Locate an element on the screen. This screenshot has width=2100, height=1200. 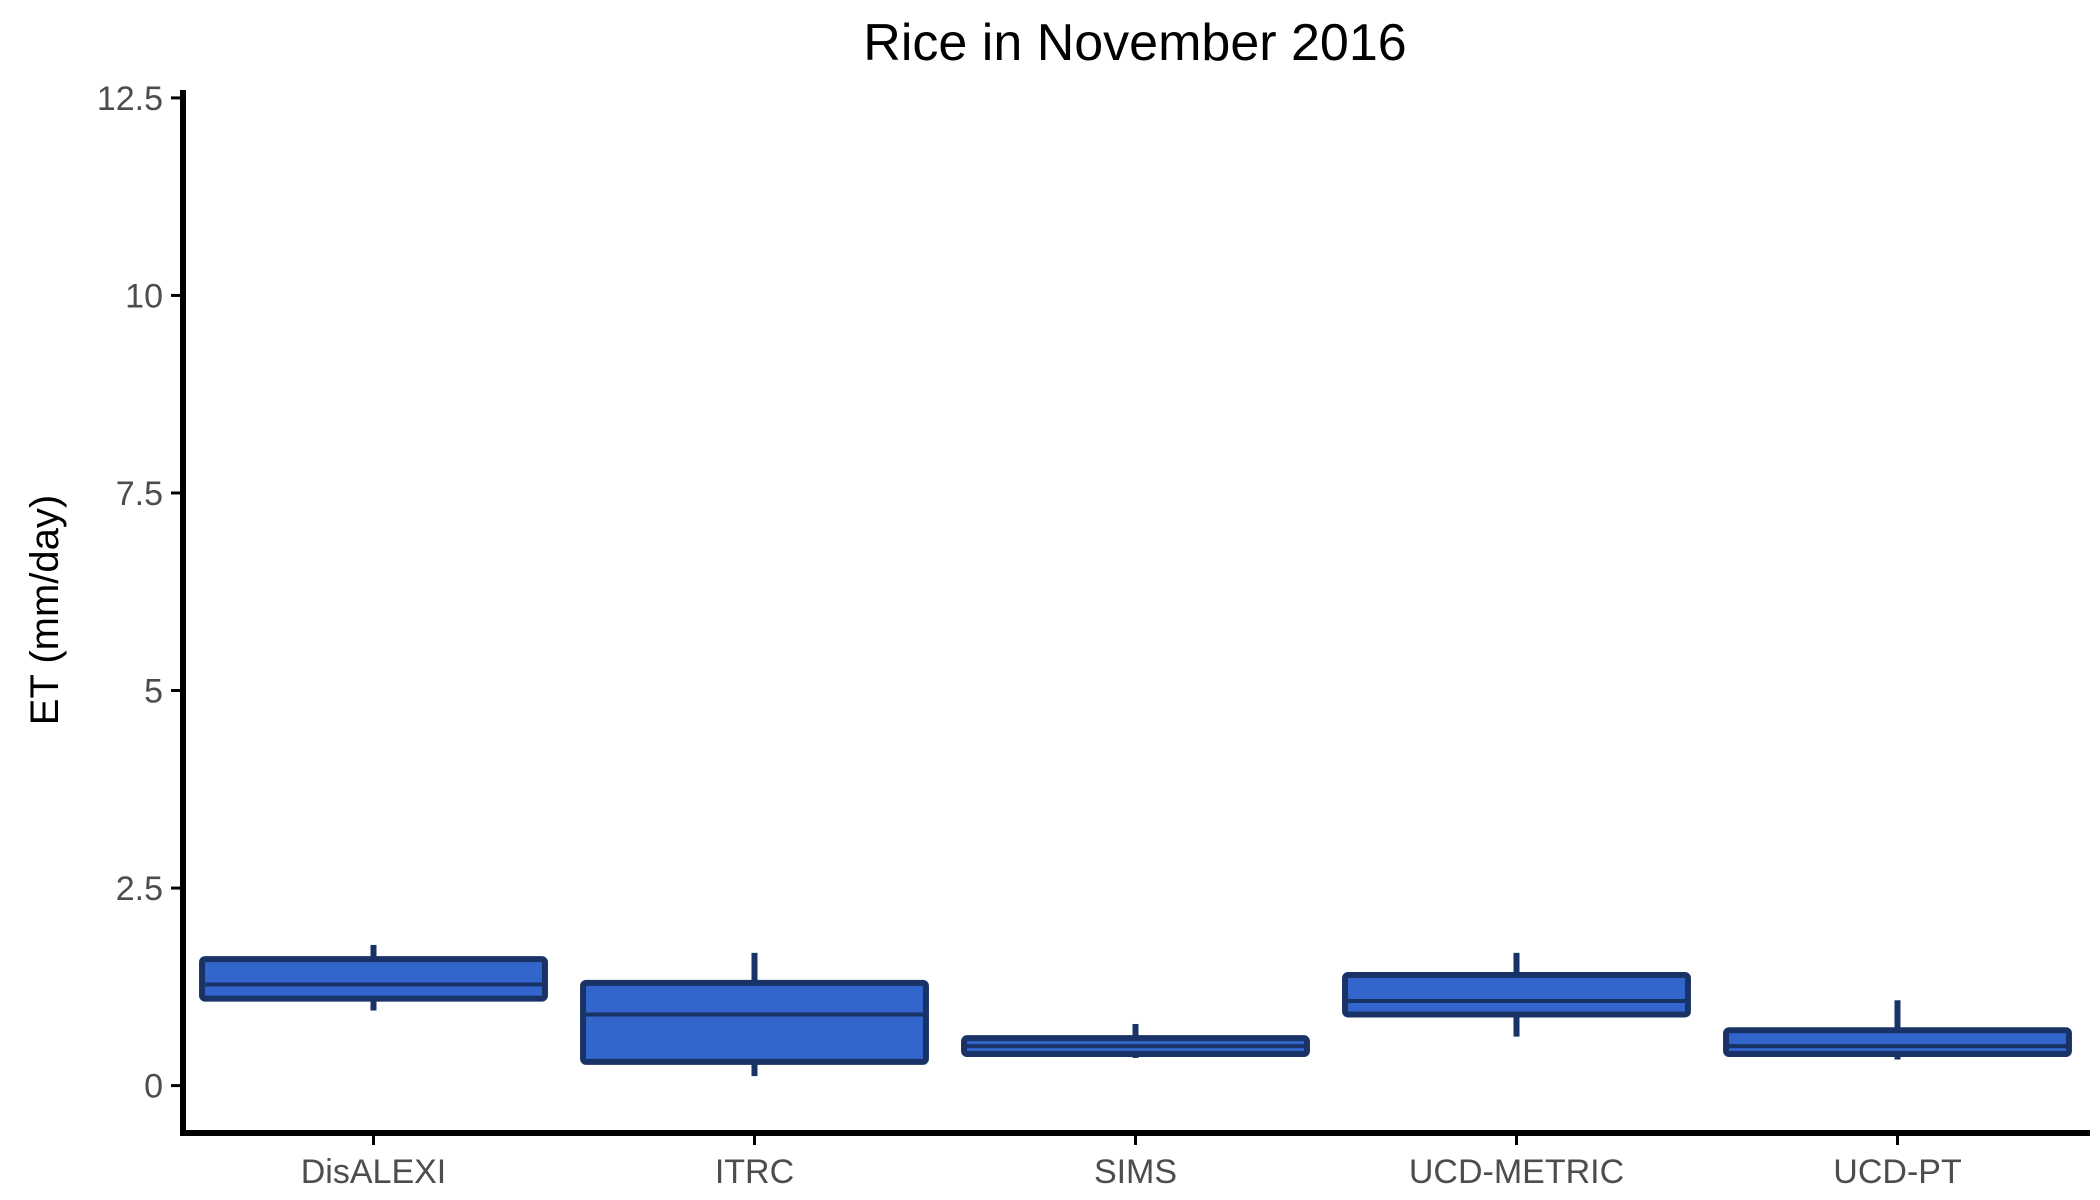
x-axis-ticks: DisALEXI ITRC SIMS UCD-METRIC UCD-PT is located at coordinates (1131, 1162).